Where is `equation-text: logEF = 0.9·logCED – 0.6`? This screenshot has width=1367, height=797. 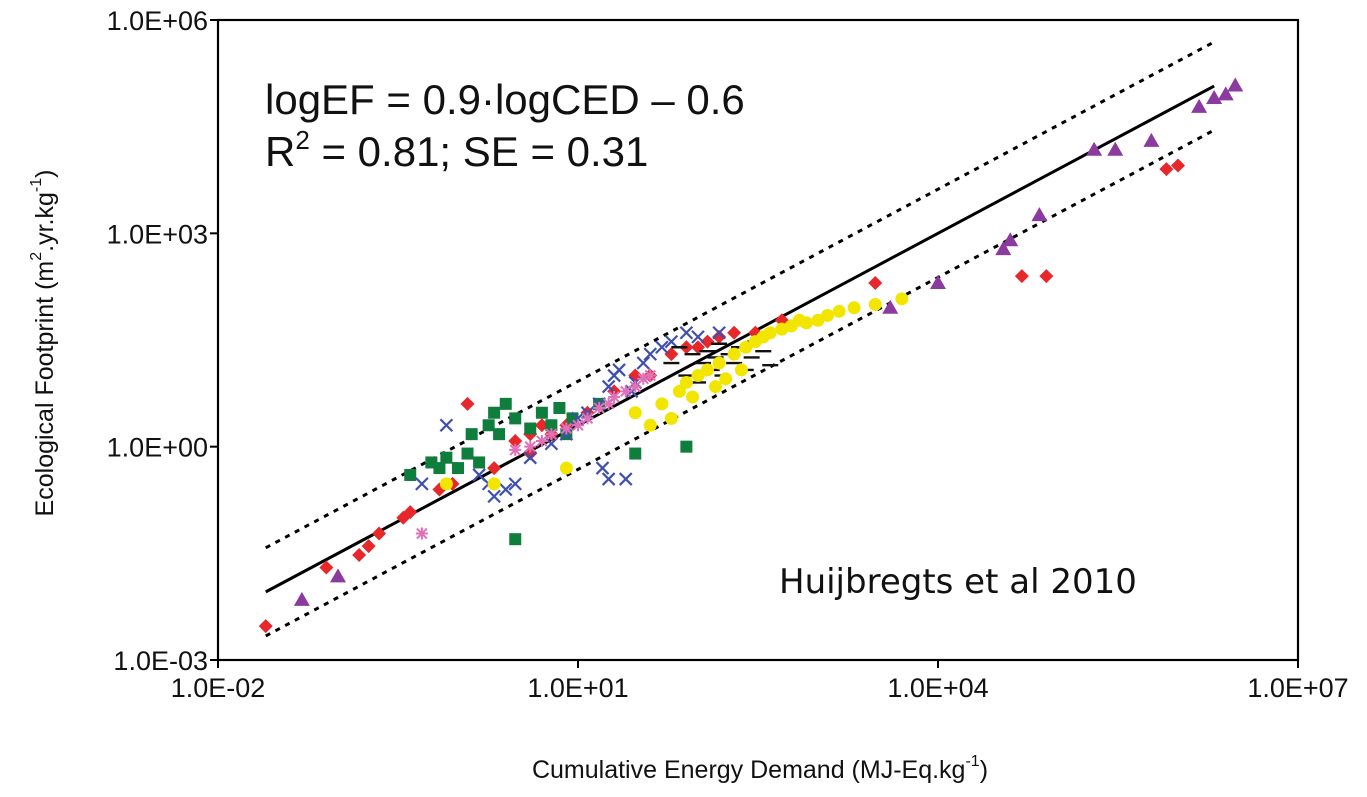 equation-text: logEF = 0.9·logCED – 0.6 is located at coordinates (505, 99).